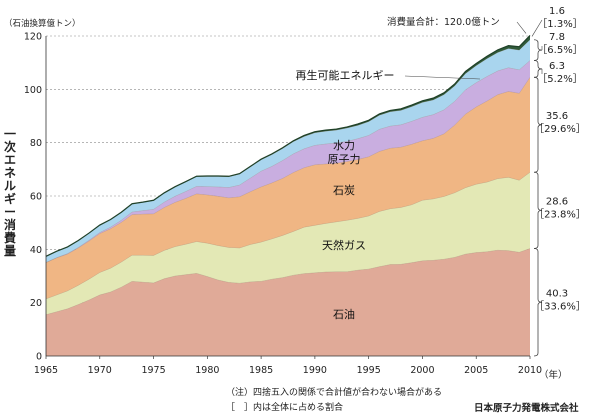 The width and height of the screenshot is (590, 414). I want to click on annotation-share: ［1.3%］, so click(559, 24).